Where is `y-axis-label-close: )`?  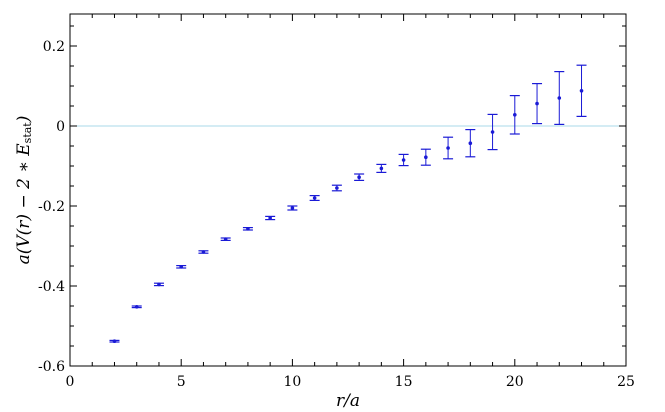
y-axis-label-close: ) is located at coordinates (24, 120).